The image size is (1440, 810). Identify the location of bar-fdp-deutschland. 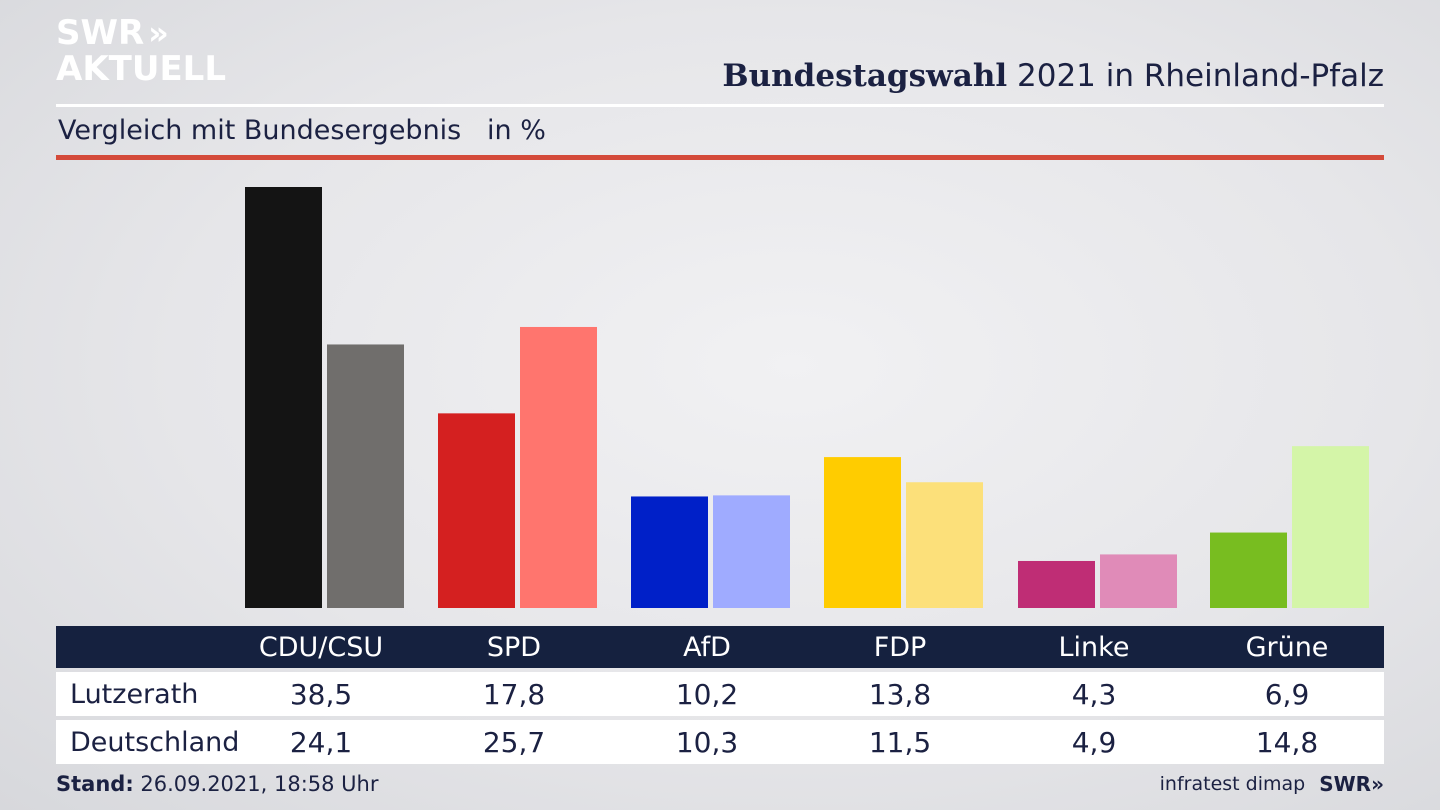
(944, 545).